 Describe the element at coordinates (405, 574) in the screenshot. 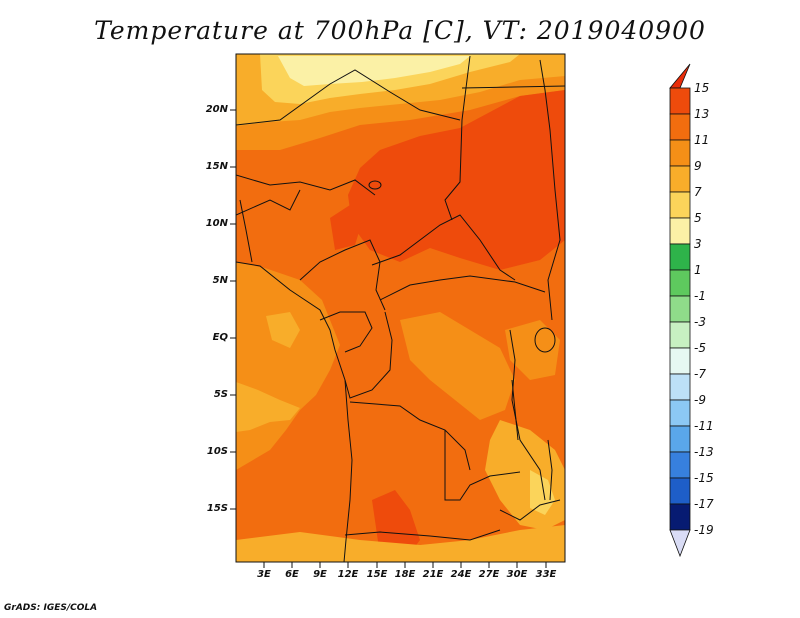

I see `lon-label-18e: 18E` at that location.